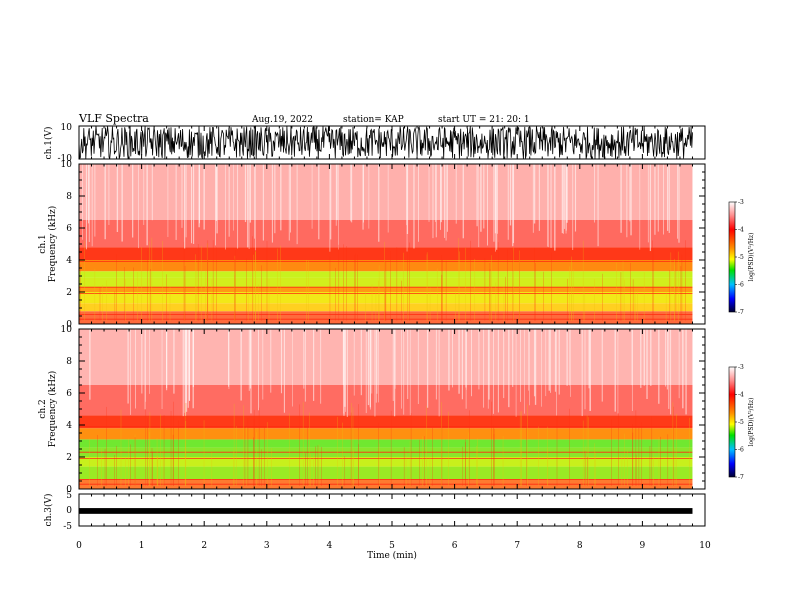  Describe the element at coordinates (484, 120) in the screenshot. I see `start-time-label: start UT = 21: 20: 1` at that location.